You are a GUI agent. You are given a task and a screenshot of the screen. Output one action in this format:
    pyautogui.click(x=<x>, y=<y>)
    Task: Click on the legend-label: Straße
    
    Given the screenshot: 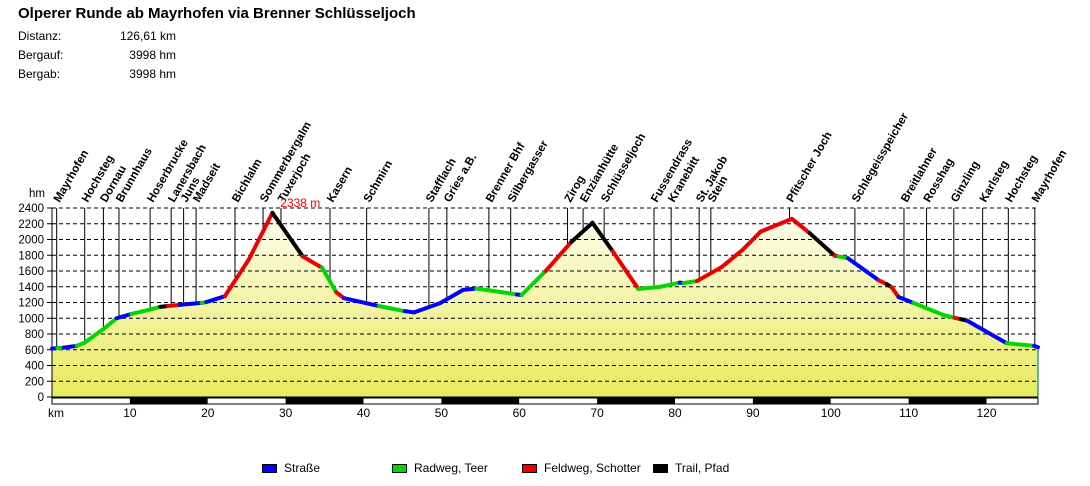 What is the action you would take?
    pyautogui.click(x=302, y=468)
    